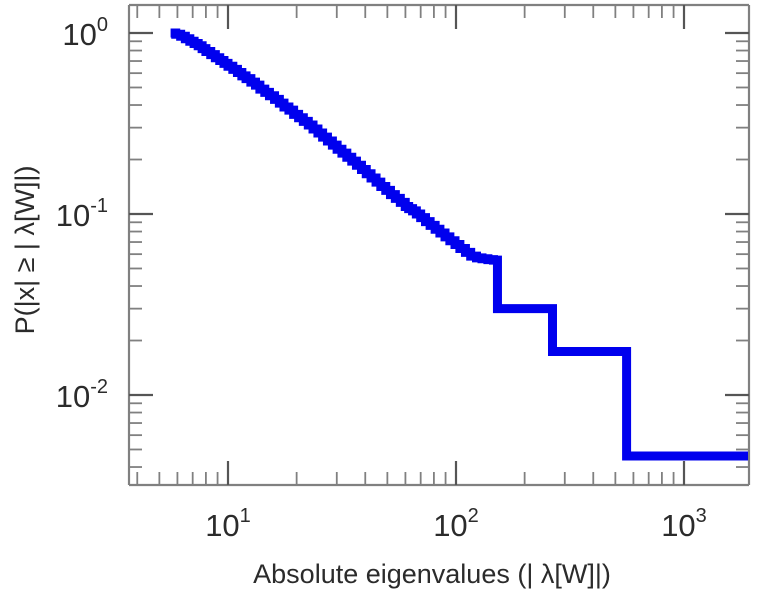 The width and height of the screenshot is (775, 600). What do you see at coordinates (228, 524) in the screenshot?
I see `x-tick-label-1e1: 10¹` at bounding box center [228, 524].